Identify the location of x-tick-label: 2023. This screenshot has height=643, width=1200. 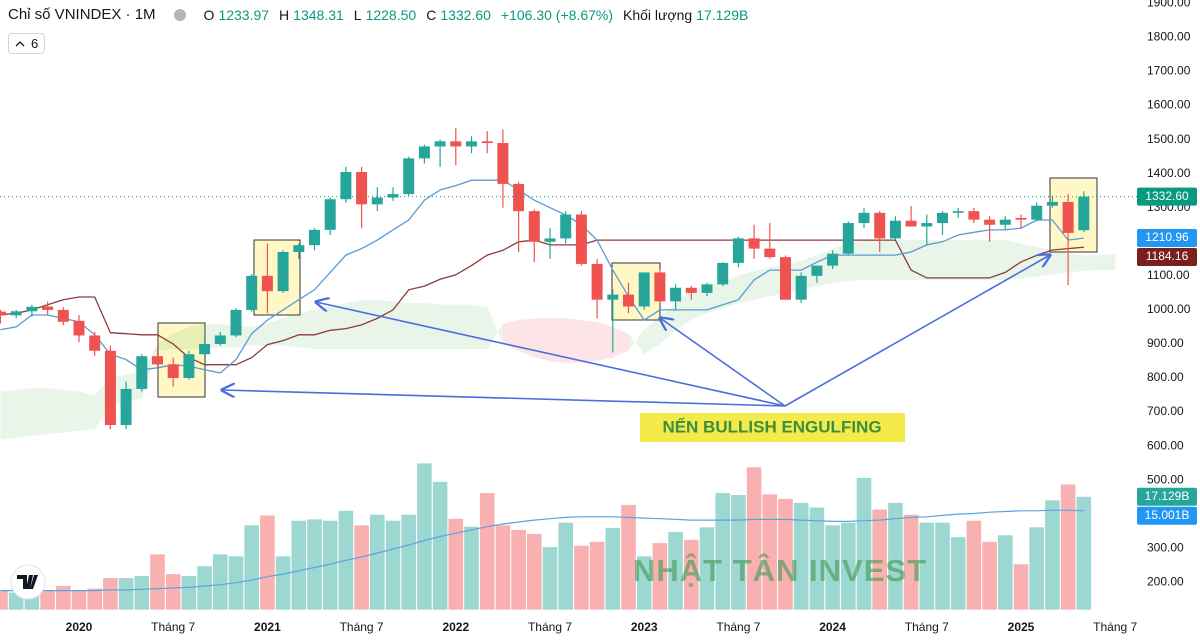
(644, 627).